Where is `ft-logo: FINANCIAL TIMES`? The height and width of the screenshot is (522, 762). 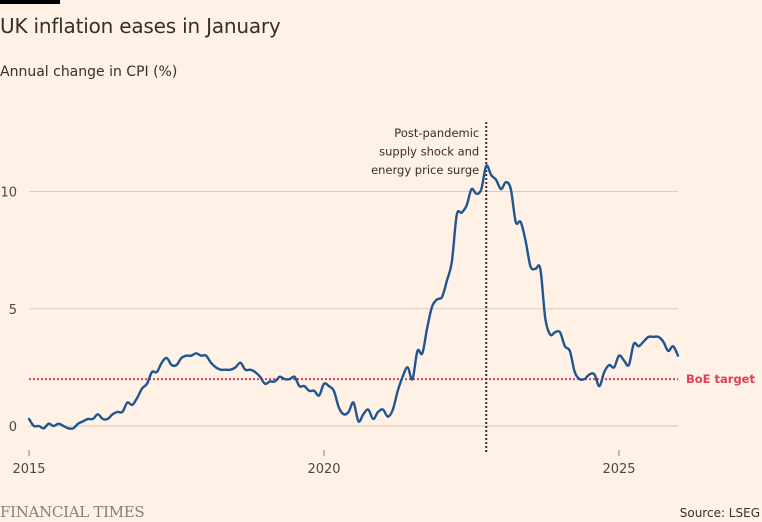
ft-logo: FINANCIAL TIMES is located at coordinates (72, 512).